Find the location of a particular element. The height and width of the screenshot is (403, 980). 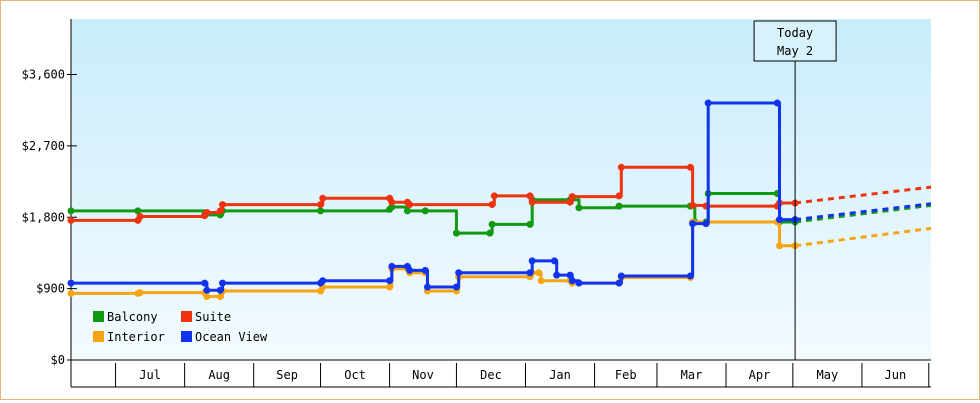

legend-label: Suite is located at coordinates (213, 317).